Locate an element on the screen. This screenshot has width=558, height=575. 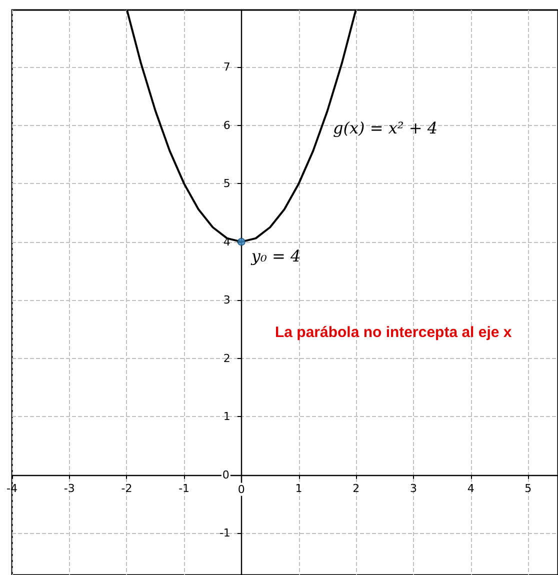
y-tick-label: 7 is located at coordinates (226, 67).